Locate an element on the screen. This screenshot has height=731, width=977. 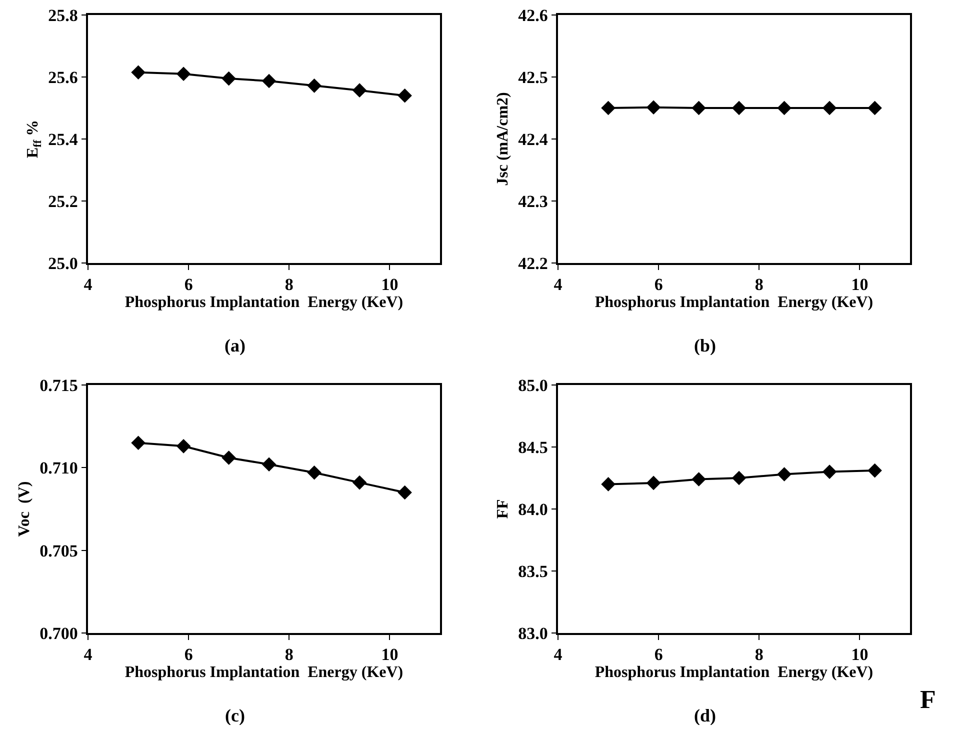
y-tick-label: 25.4 is located at coordinates (63, 139).